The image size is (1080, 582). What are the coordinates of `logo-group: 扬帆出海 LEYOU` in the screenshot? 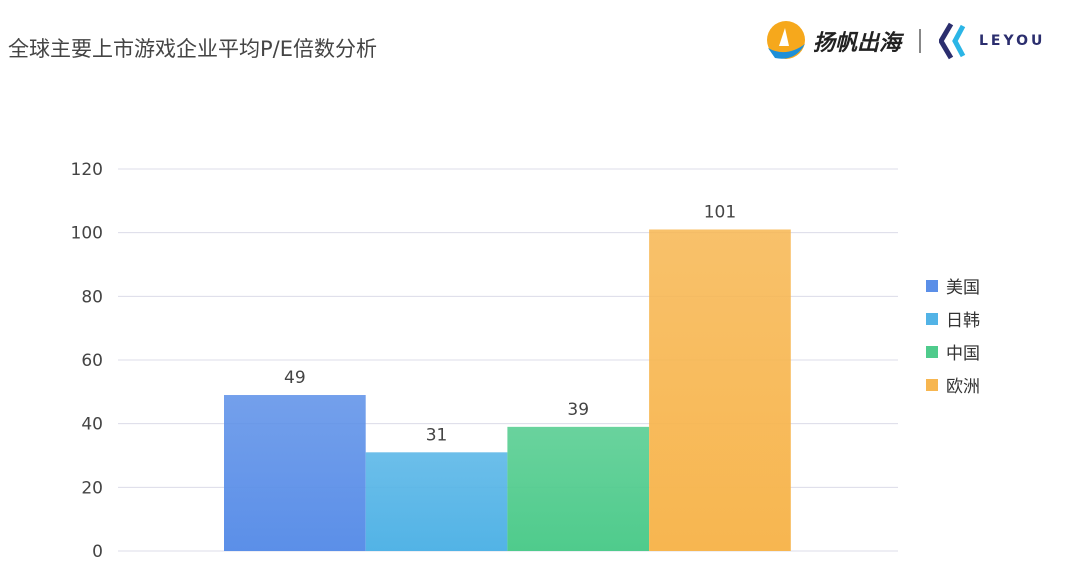 It's located at (905, 41).